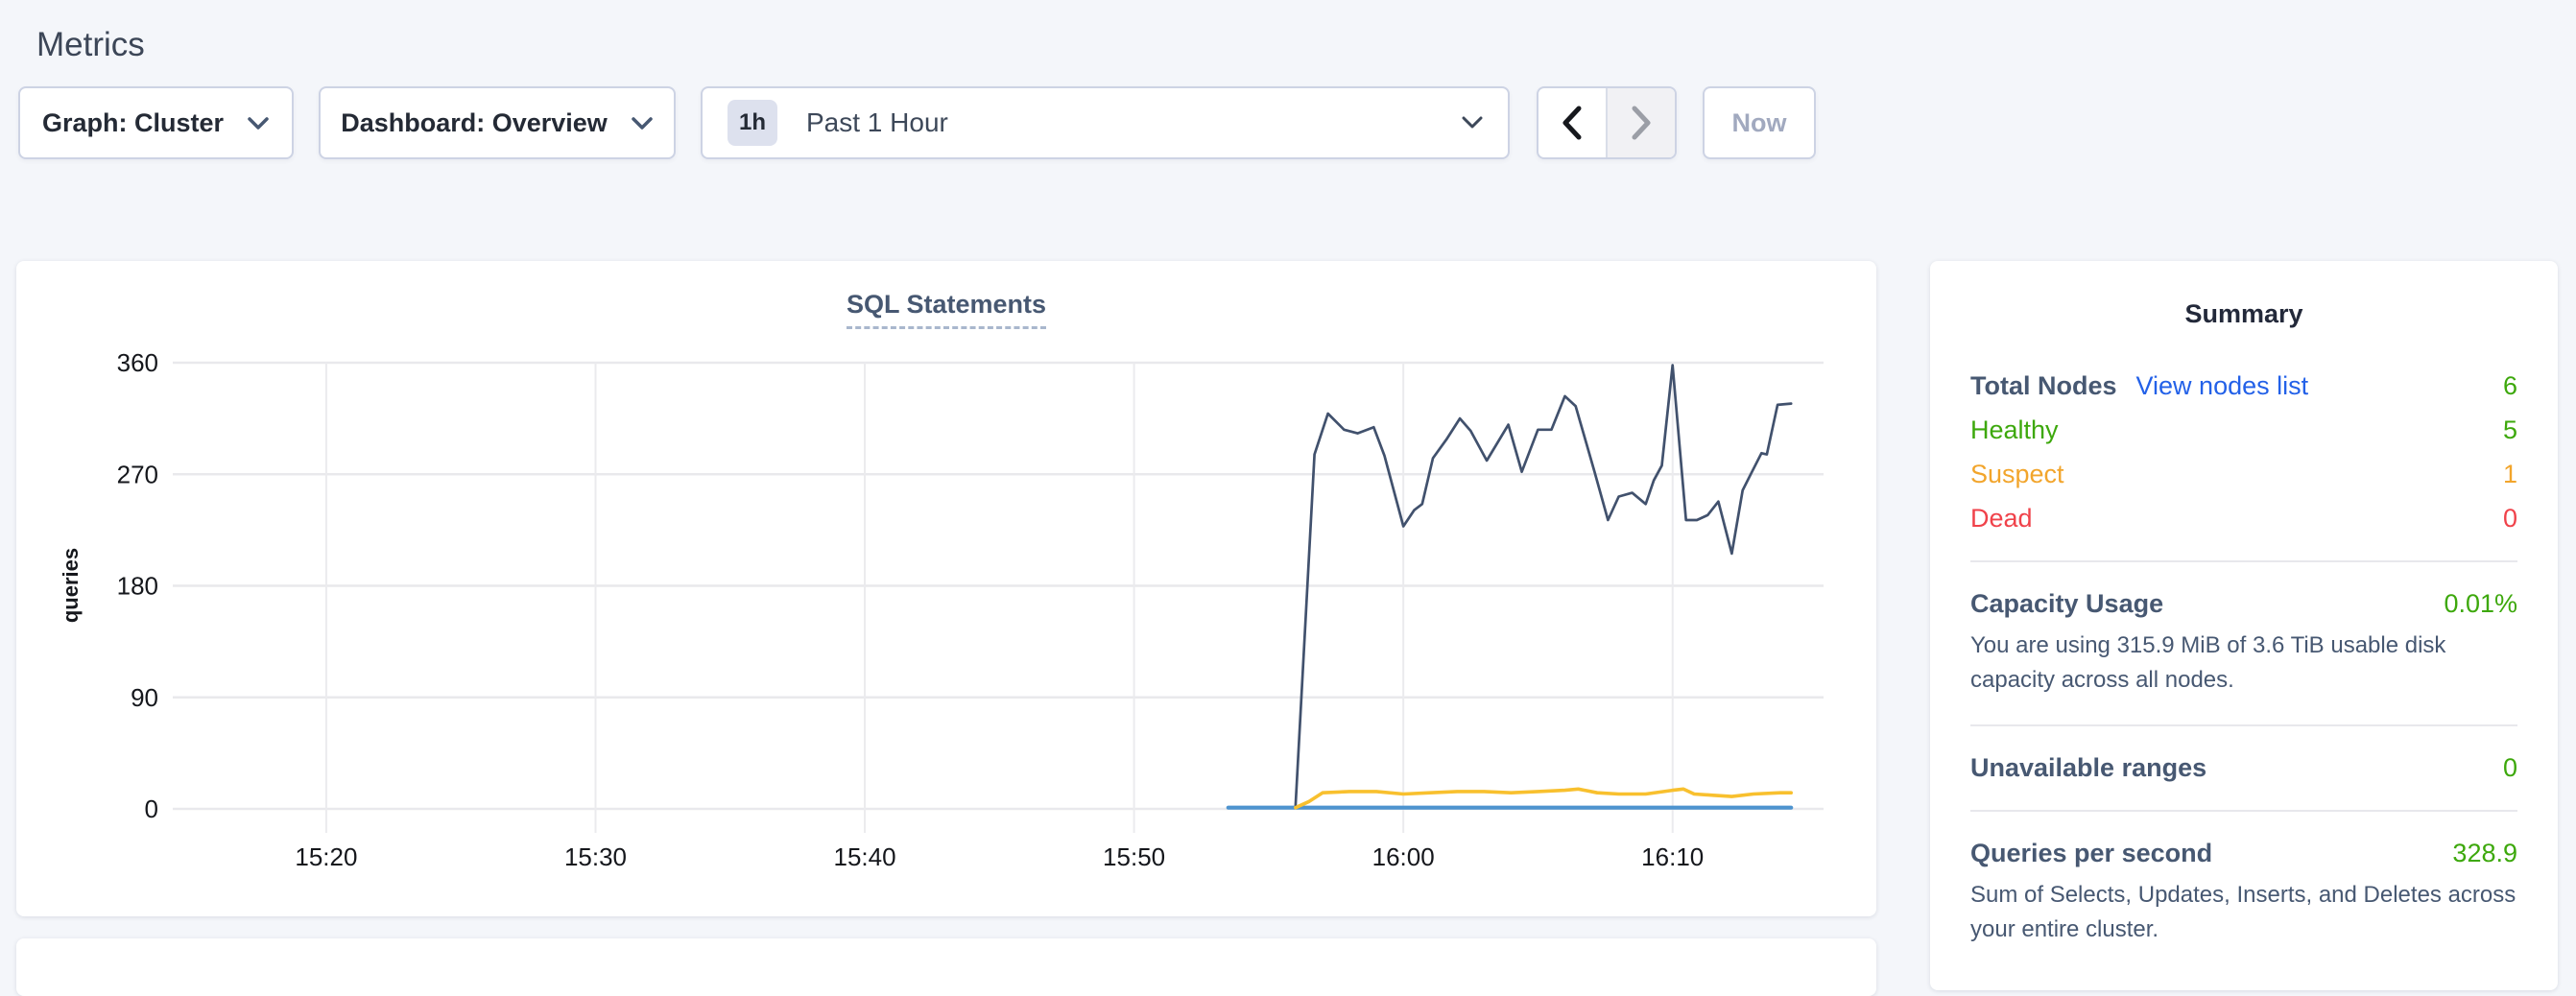  I want to click on svg-text: 16:00, so click(1403, 856).